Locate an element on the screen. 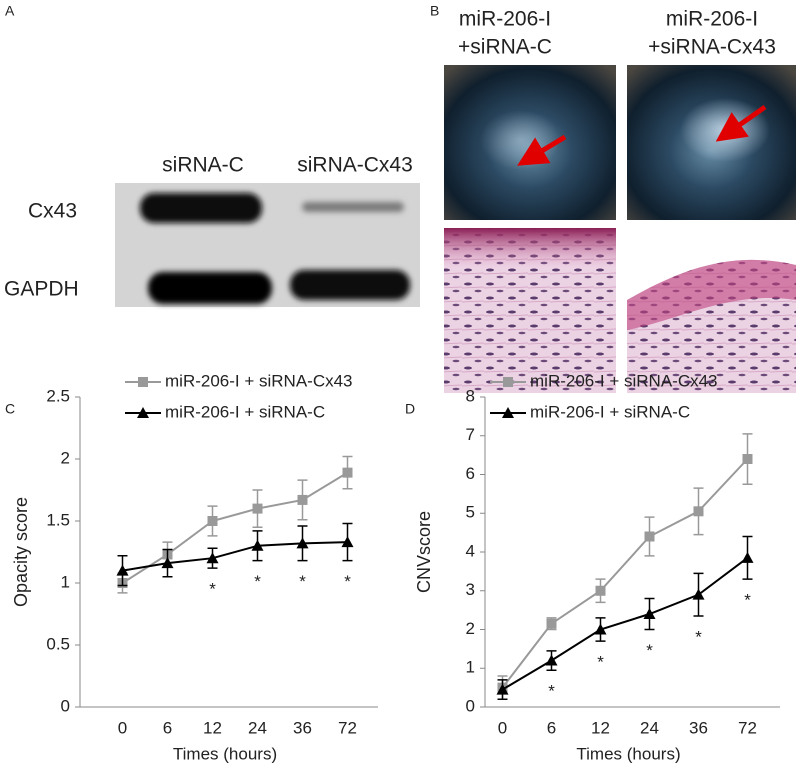 Image resolution: width=800 pixels, height=771 pixels. row-label: GAPDH is located at coordinates (41, 289).